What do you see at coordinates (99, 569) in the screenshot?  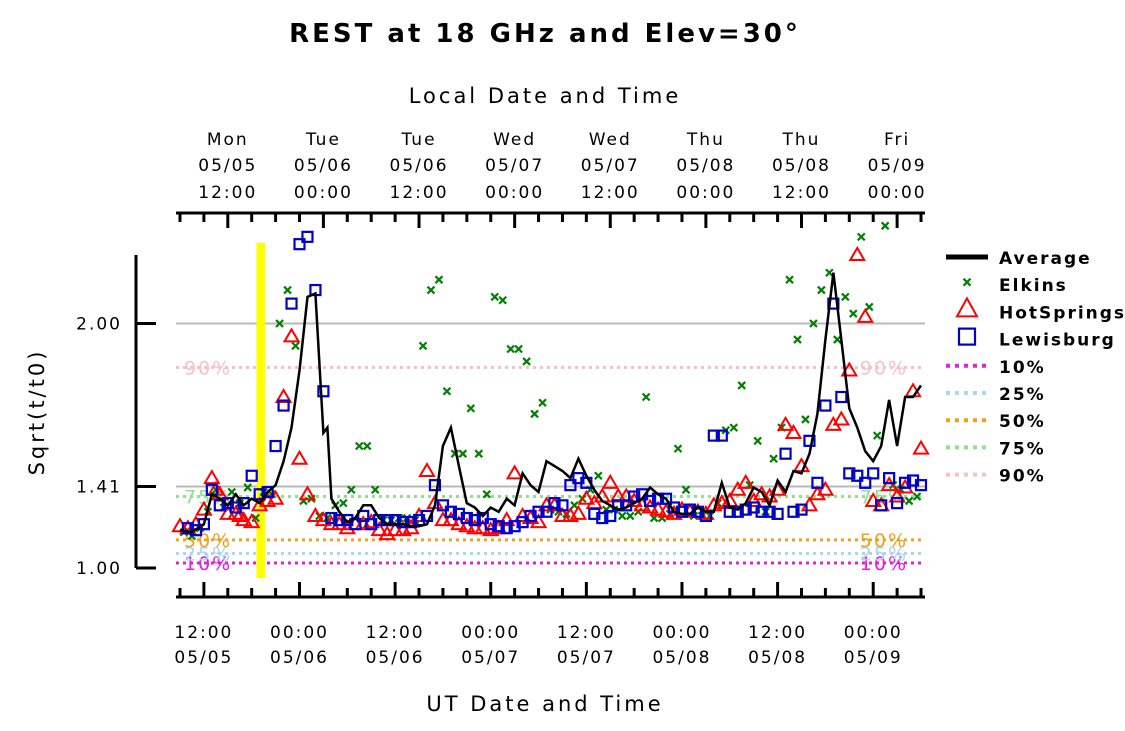 I see `y-tick-label: 1.00` at bounding box center [99, 569].